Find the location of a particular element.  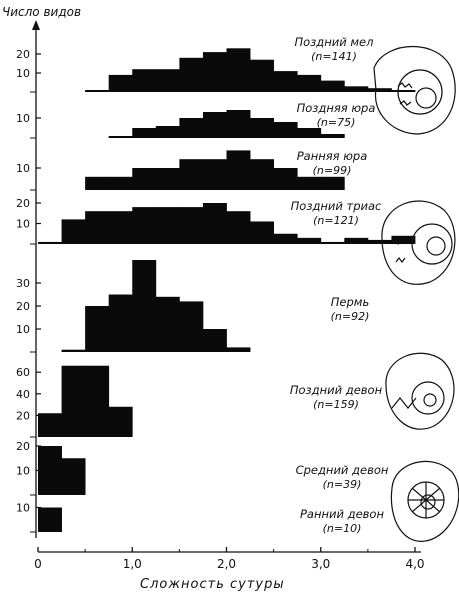

panel-n-label: (n=99) is located at coordinates (332, 170).